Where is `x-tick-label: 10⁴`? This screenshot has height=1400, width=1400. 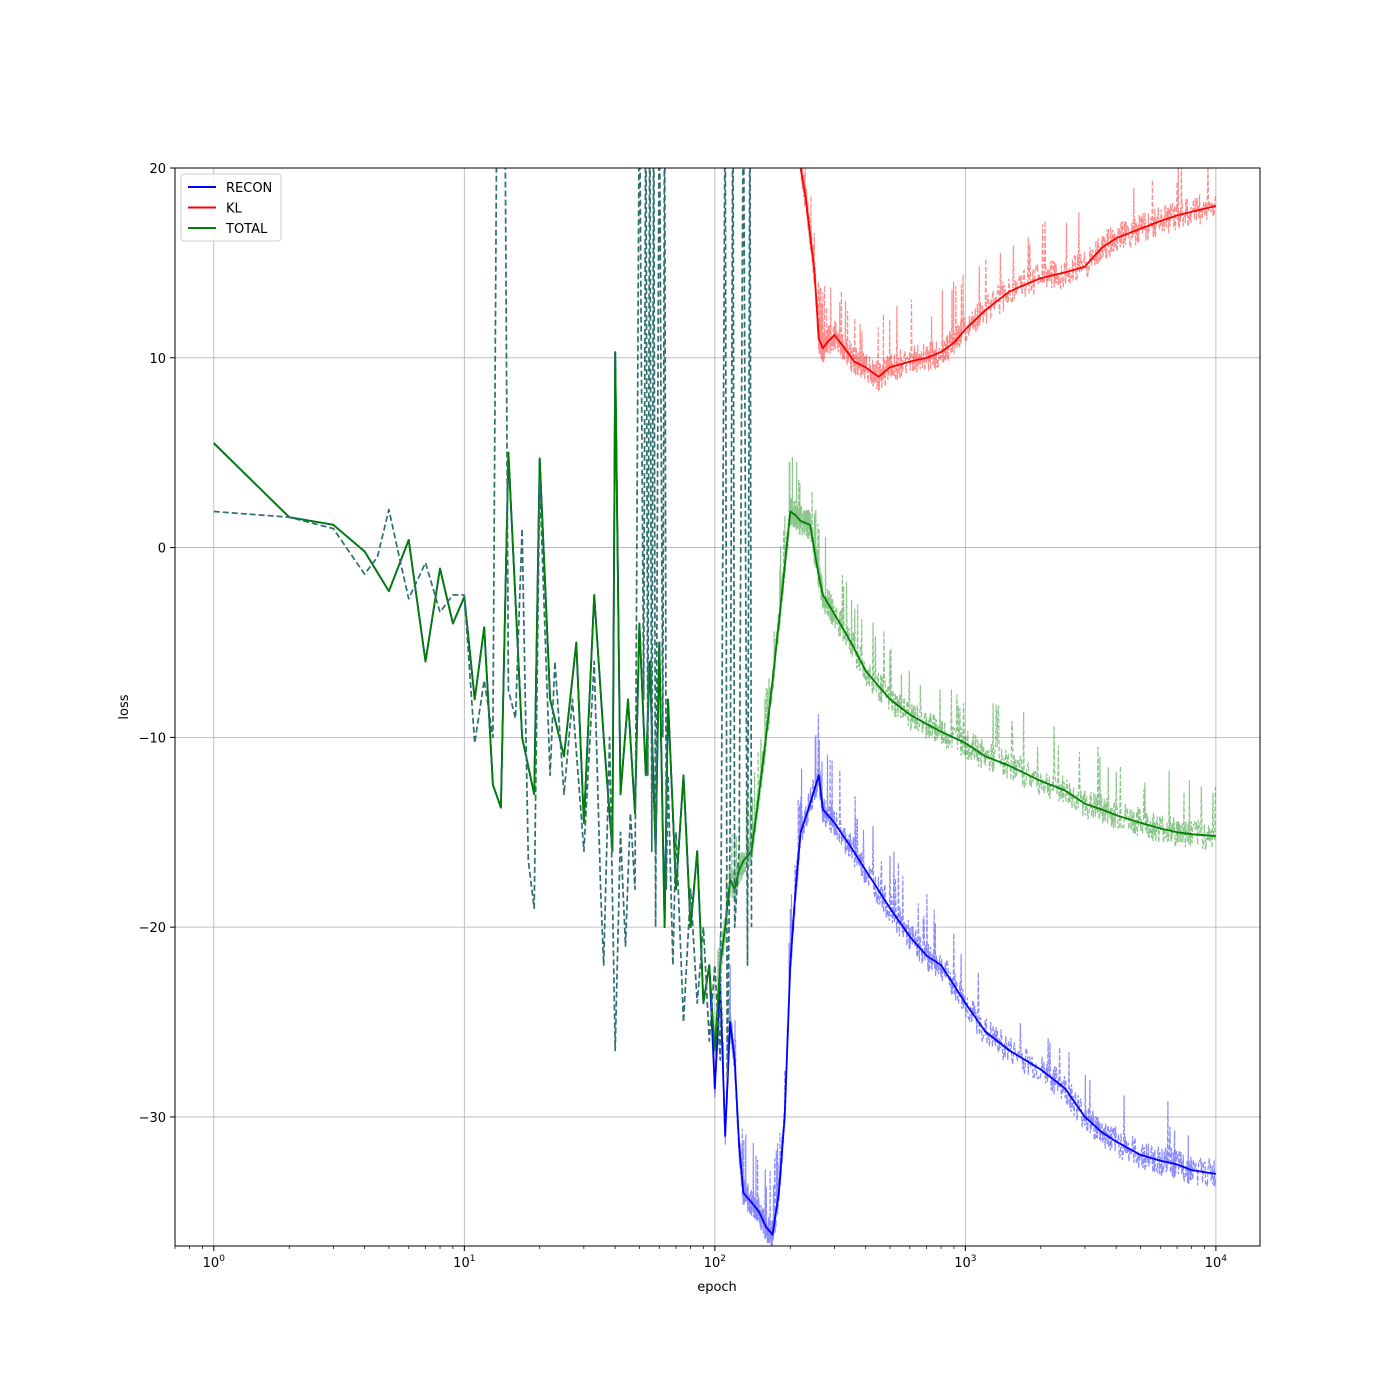
x-tick-label: 10⁴ is located at coordinates (1216, 1262).